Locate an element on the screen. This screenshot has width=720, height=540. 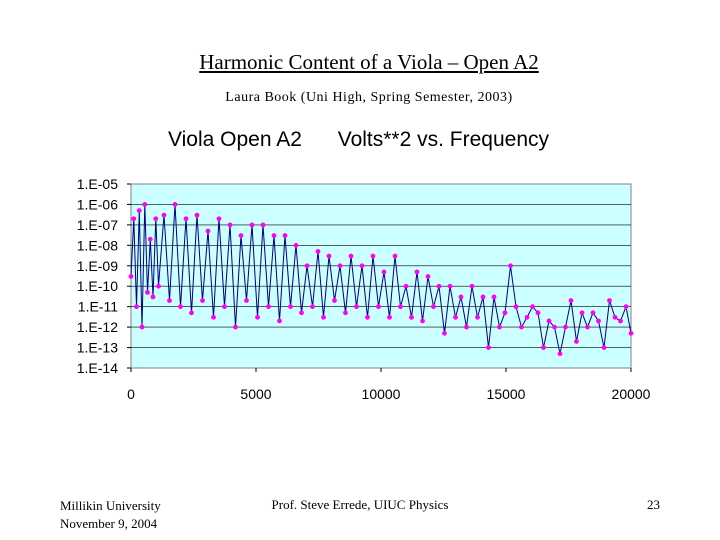
x-tick-label: 10000 is located at coordinates (381, 394).